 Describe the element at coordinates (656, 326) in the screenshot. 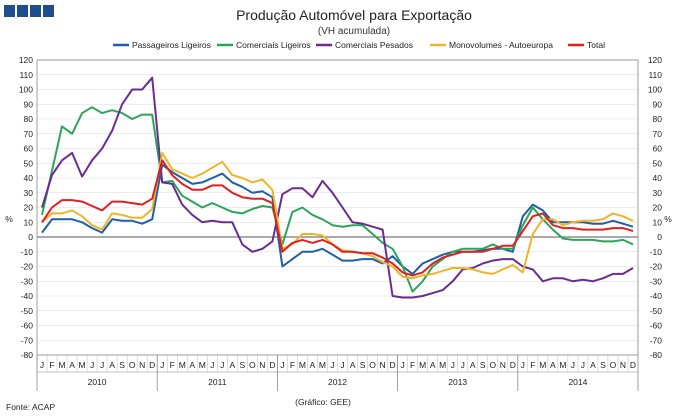

I see `y-tick-label-right: -60` at that location.